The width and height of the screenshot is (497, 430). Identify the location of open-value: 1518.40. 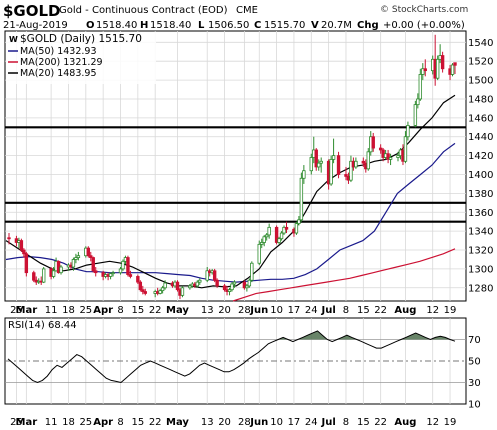
(116, 25).